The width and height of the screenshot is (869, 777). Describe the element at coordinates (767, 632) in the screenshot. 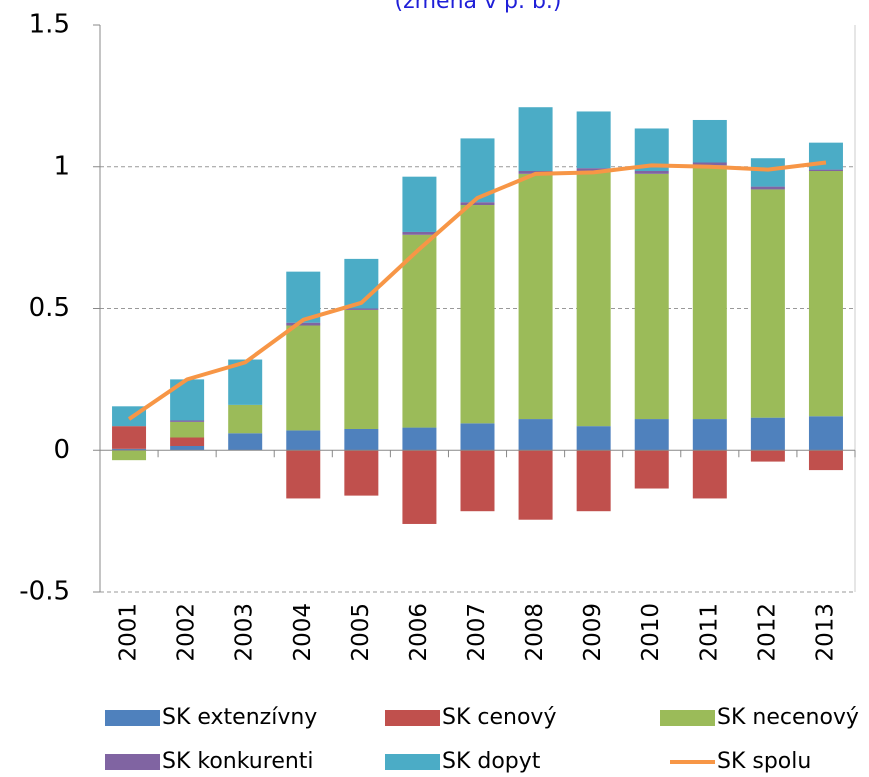

I see `x-tick-label: 2012` at that location.